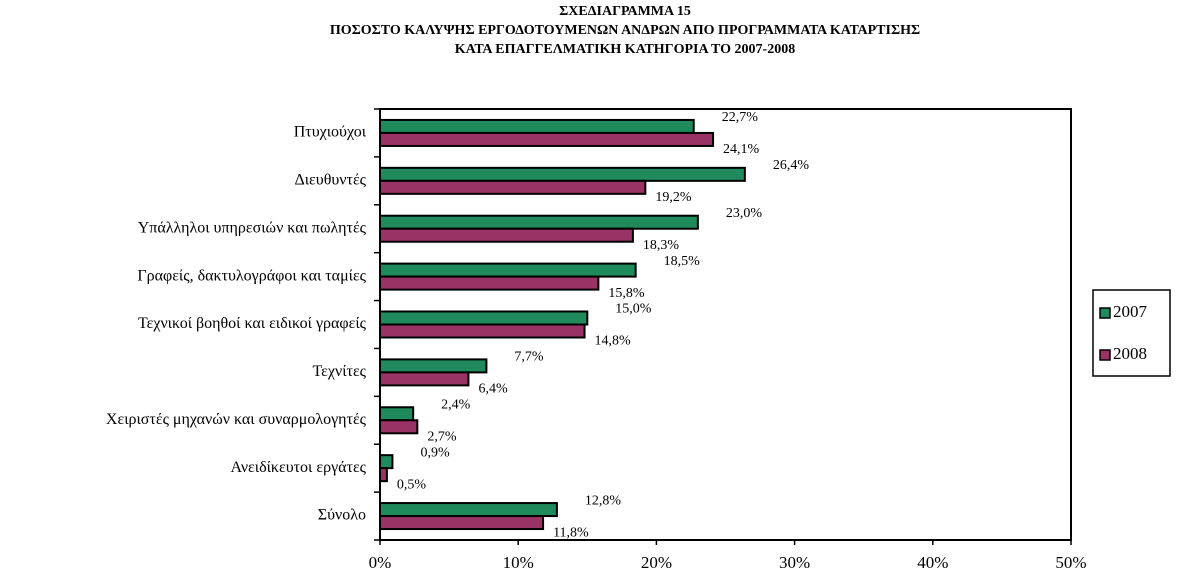  I want to click on value-label: 26,4%, so click(791, 165).